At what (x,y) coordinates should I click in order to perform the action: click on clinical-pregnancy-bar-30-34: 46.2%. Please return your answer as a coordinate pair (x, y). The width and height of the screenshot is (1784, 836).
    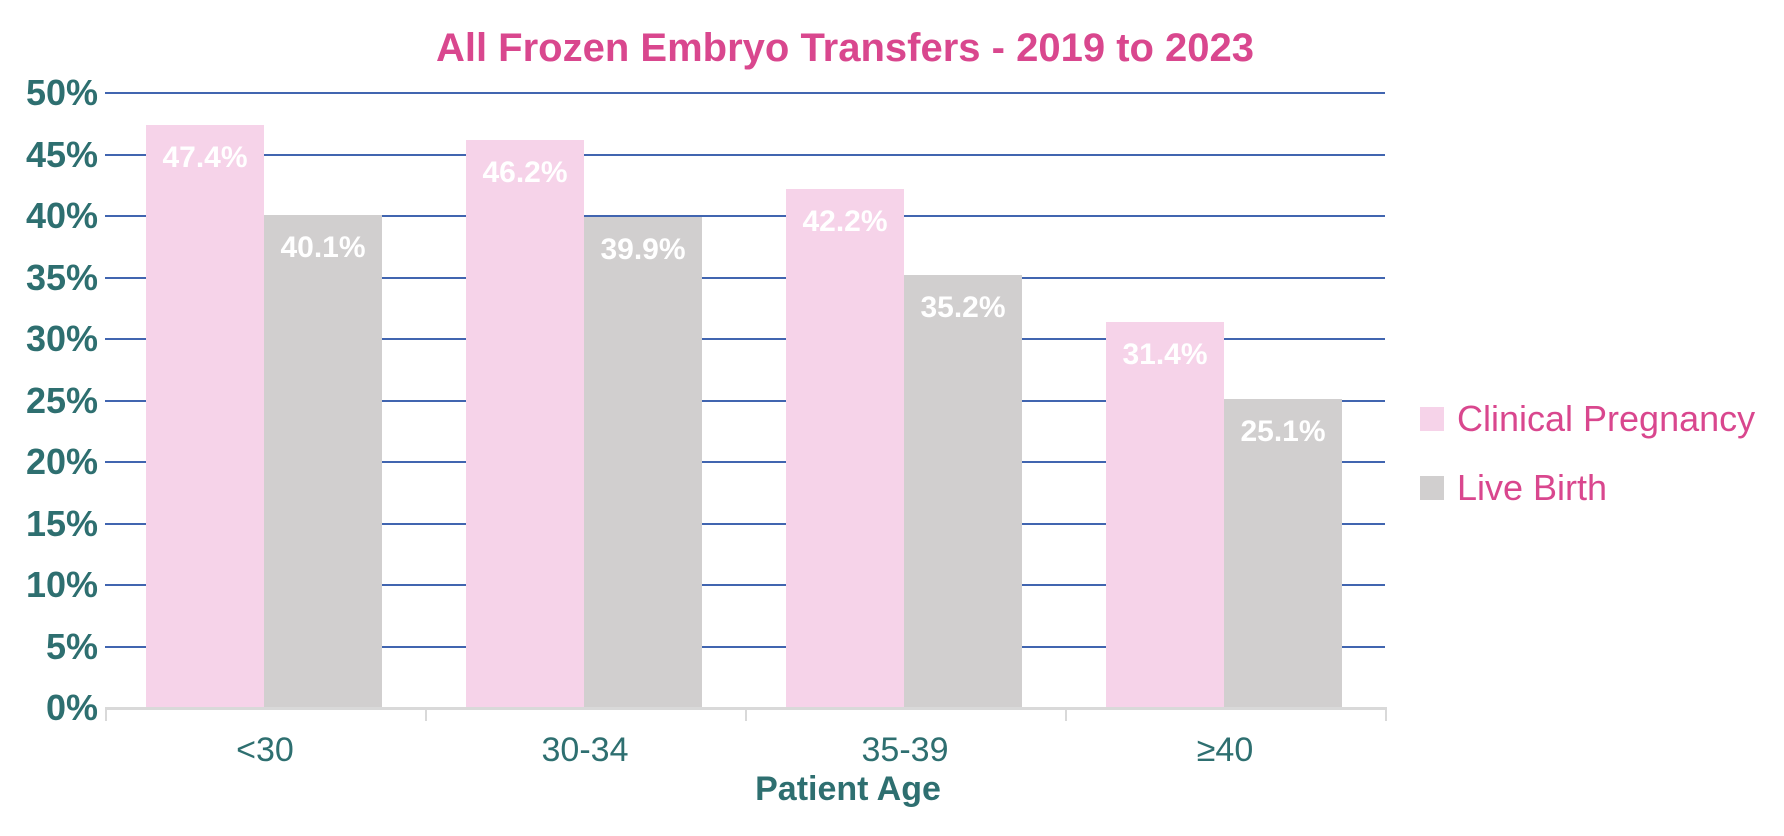
    Looking at the image, I should click on (525, 424).